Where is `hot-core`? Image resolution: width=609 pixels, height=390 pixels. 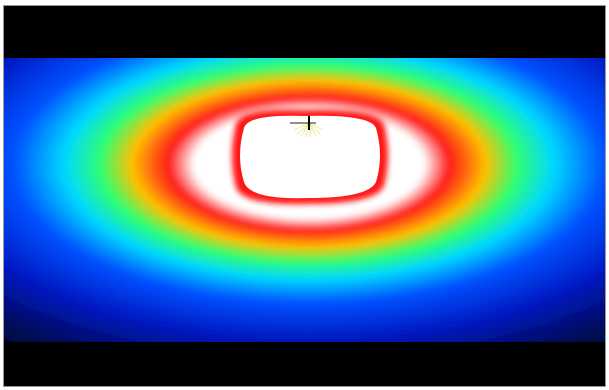
hot-core is located at coordinates (310, 157).